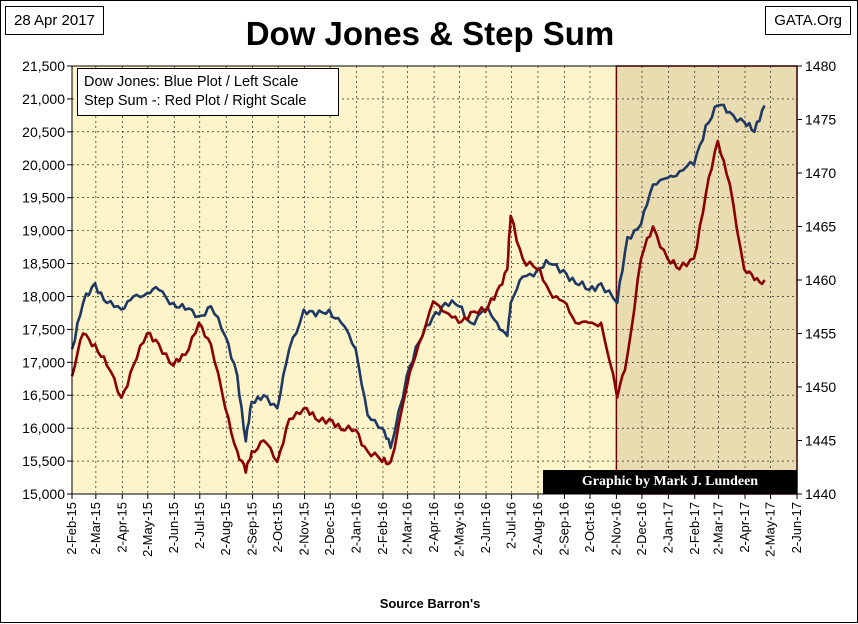 The image size is (858, 624). I want to click on legend-entry-step: Step Sum -: Red Plot / Right Scale, so click(195, 101).